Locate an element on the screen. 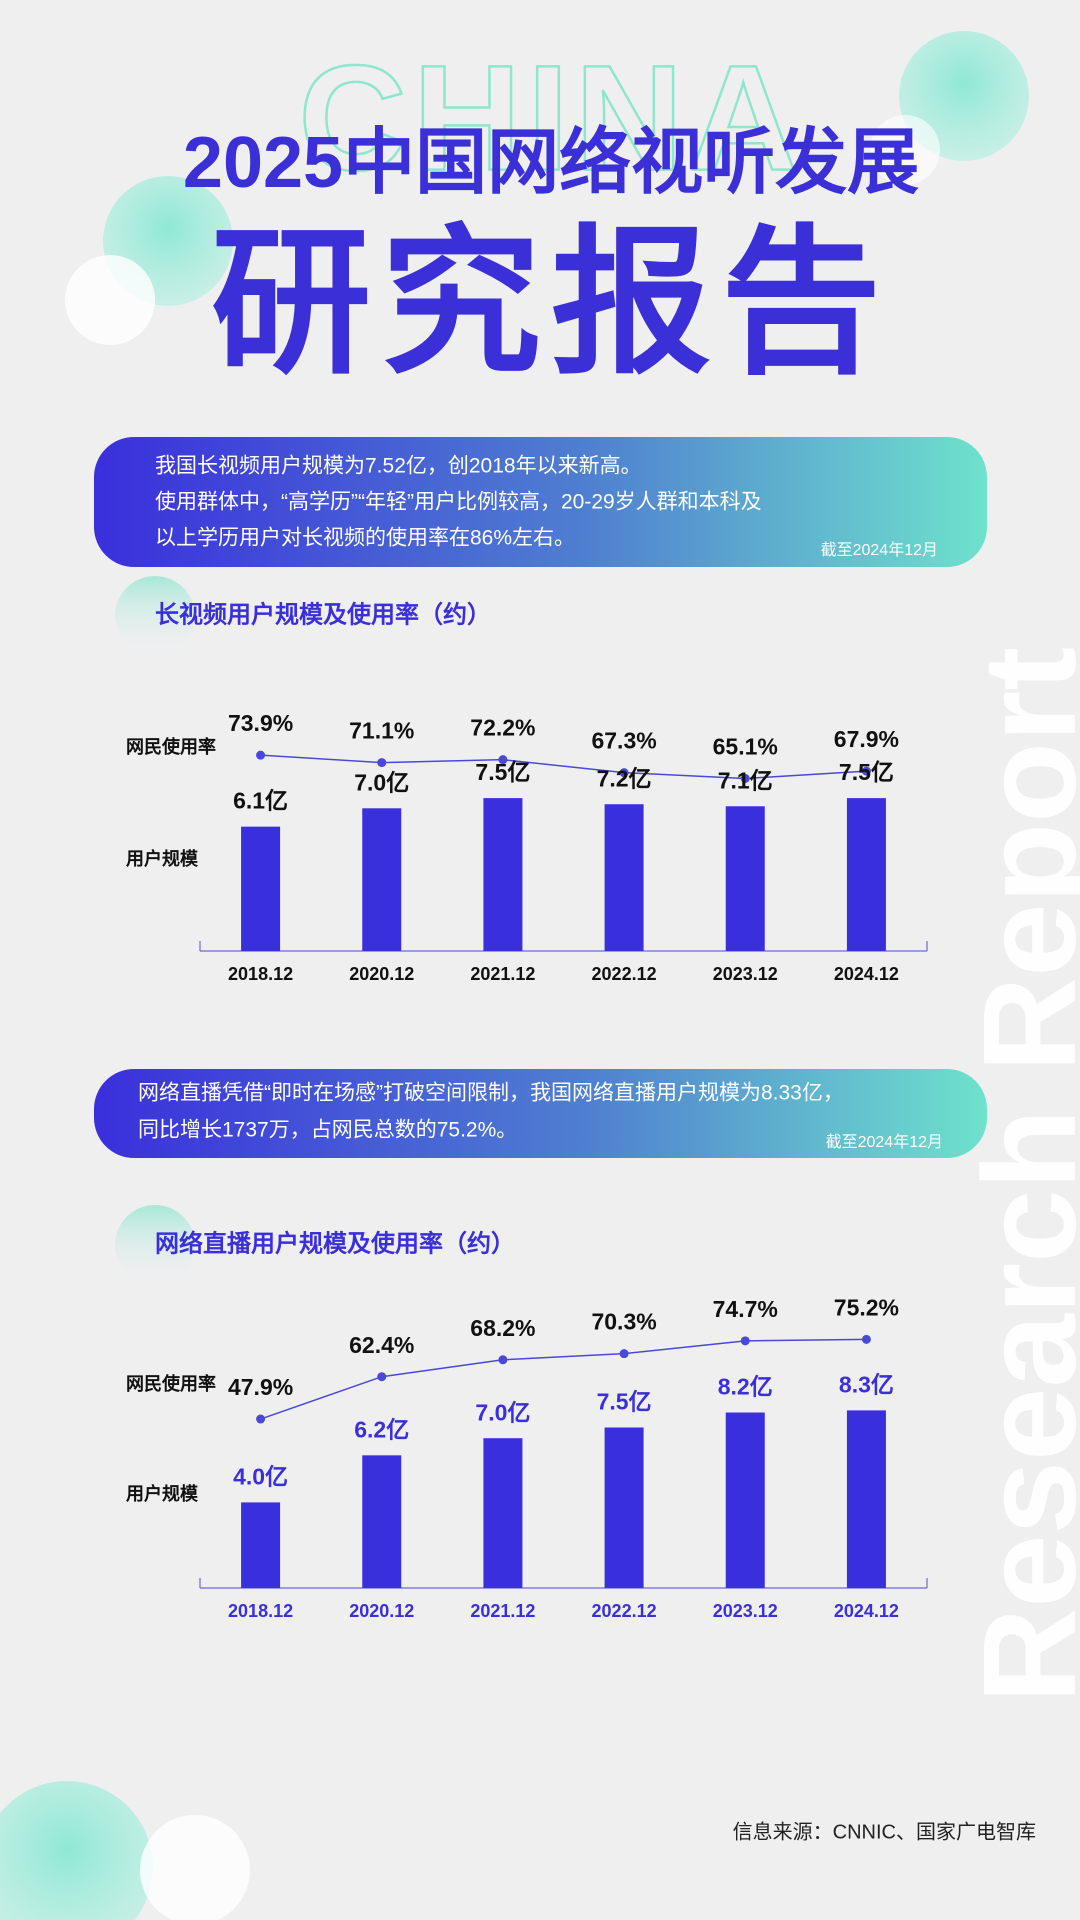 The image size is (1080, 1920). value-label: 7.1亿 is located at coordinates (745, 780).